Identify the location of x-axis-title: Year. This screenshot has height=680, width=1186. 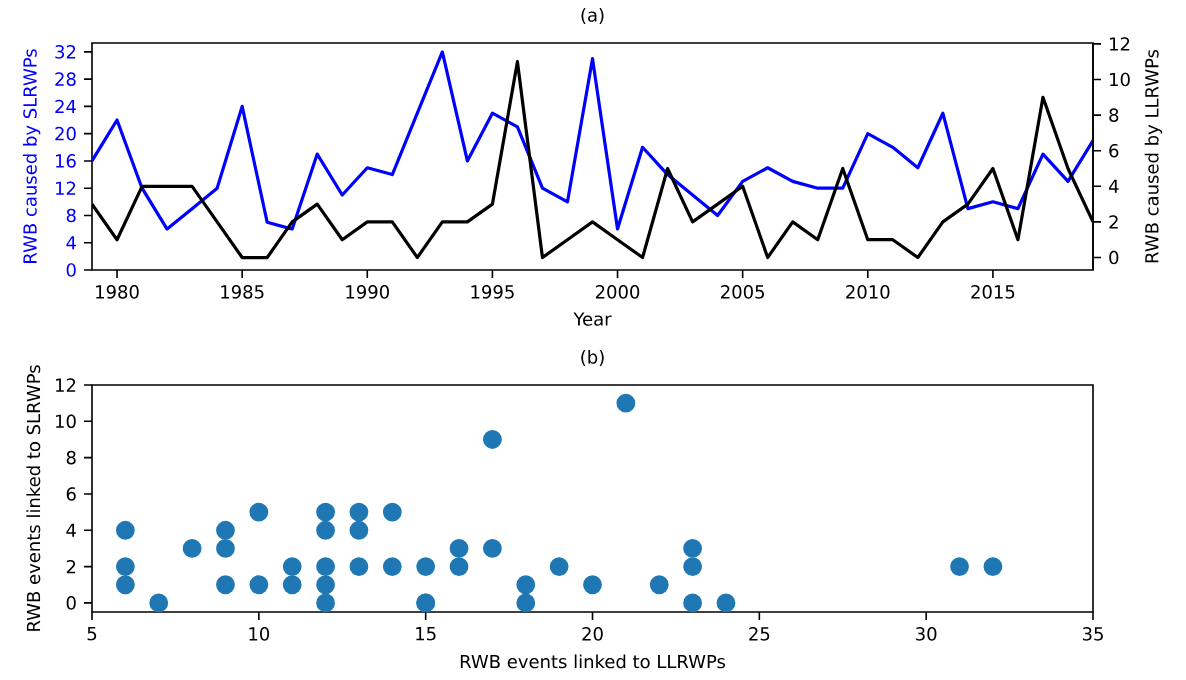
(592, 319).